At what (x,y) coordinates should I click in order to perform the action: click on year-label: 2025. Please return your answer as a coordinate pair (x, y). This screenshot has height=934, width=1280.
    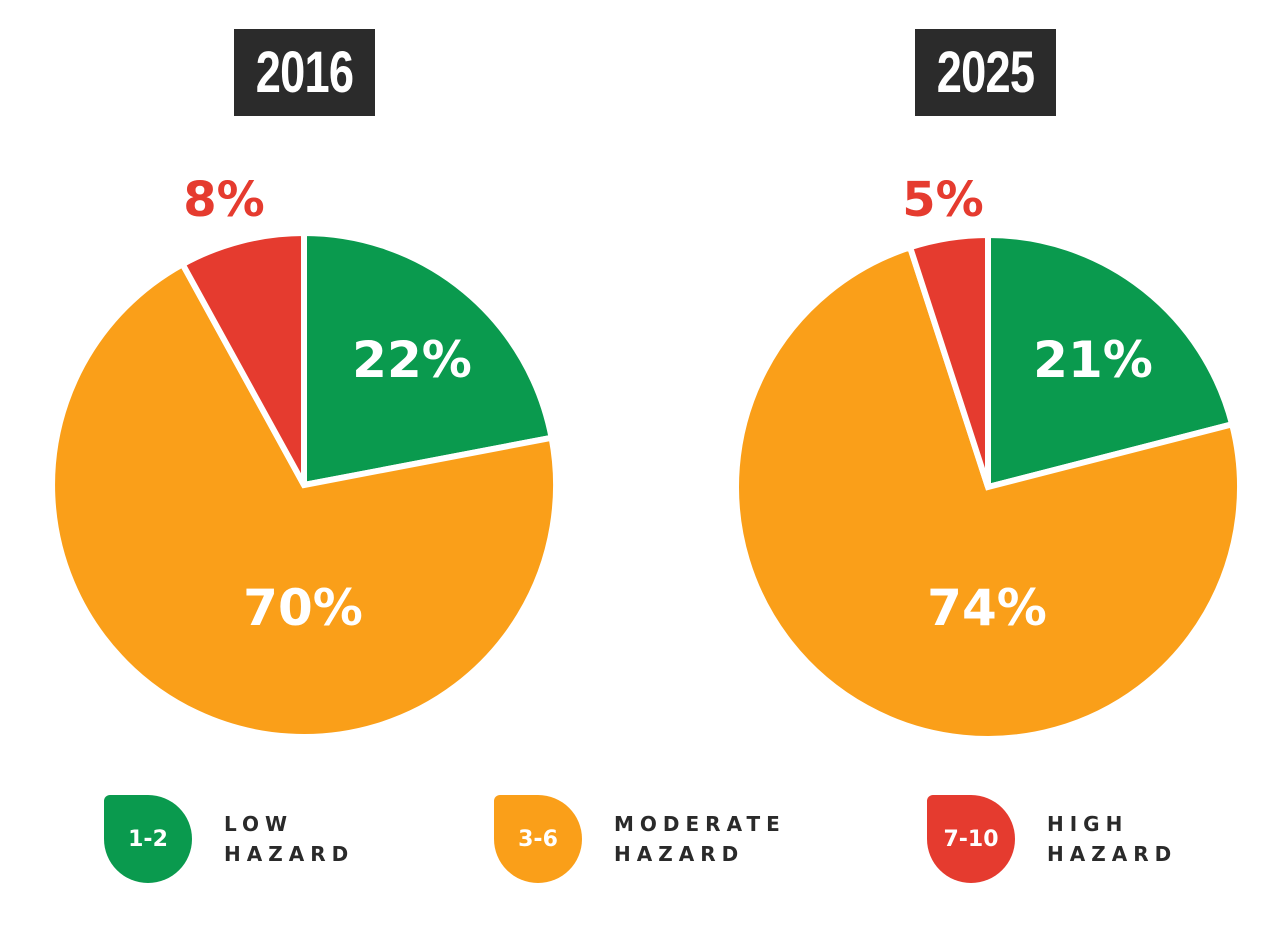
    Looking at the image, I should click on (985, 72).